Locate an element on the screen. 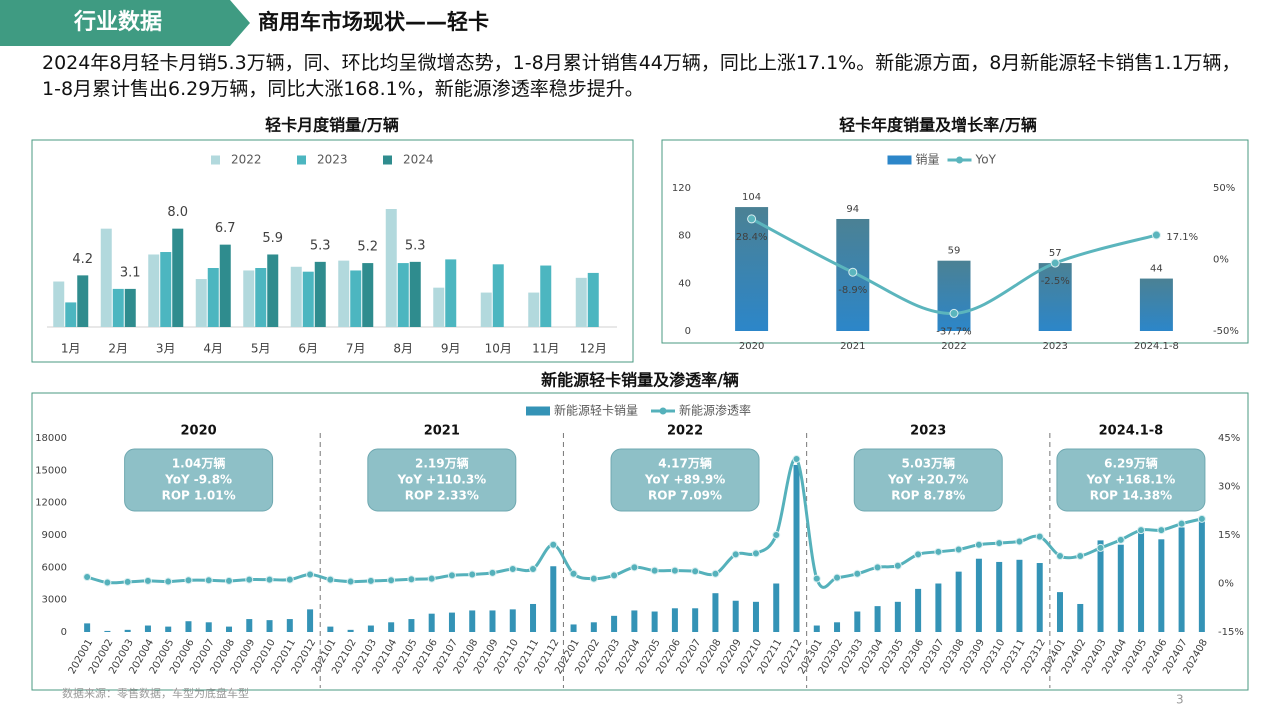  x-tick-label: 8月 is located at coordinates (403, 349).